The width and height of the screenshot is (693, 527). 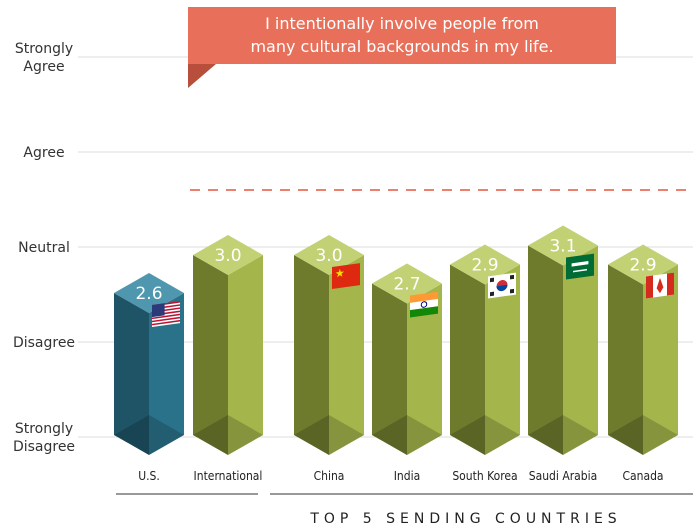 I want to click on callout-fold, so click(x=202, y=76).